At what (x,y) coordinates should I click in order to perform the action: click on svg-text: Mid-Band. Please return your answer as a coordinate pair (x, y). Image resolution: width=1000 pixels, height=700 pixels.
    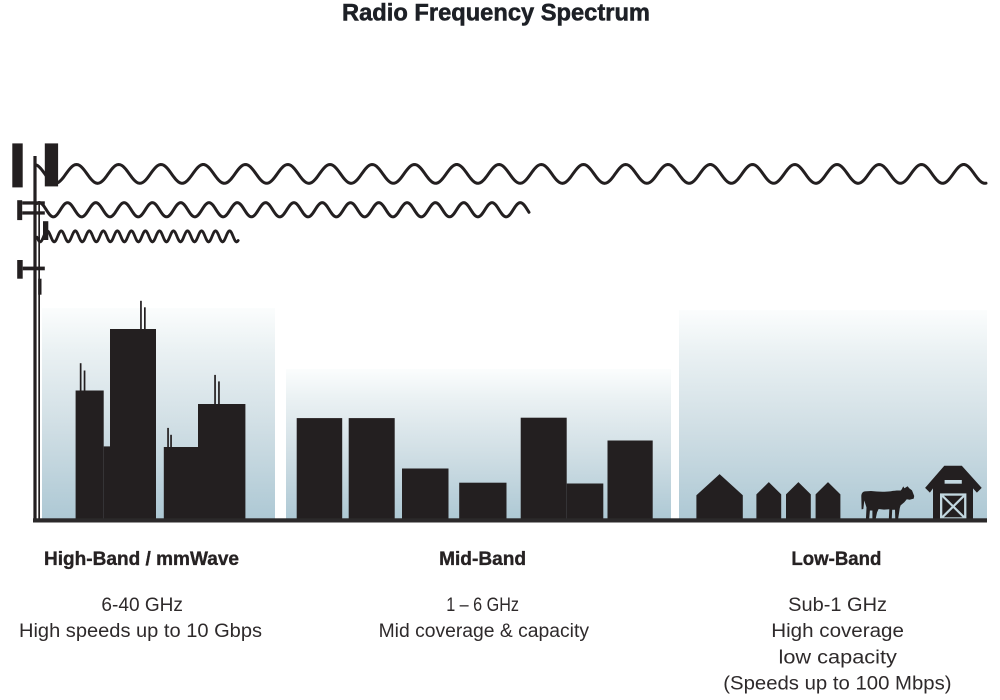
    Looking at the image, I should click on (482, 559).